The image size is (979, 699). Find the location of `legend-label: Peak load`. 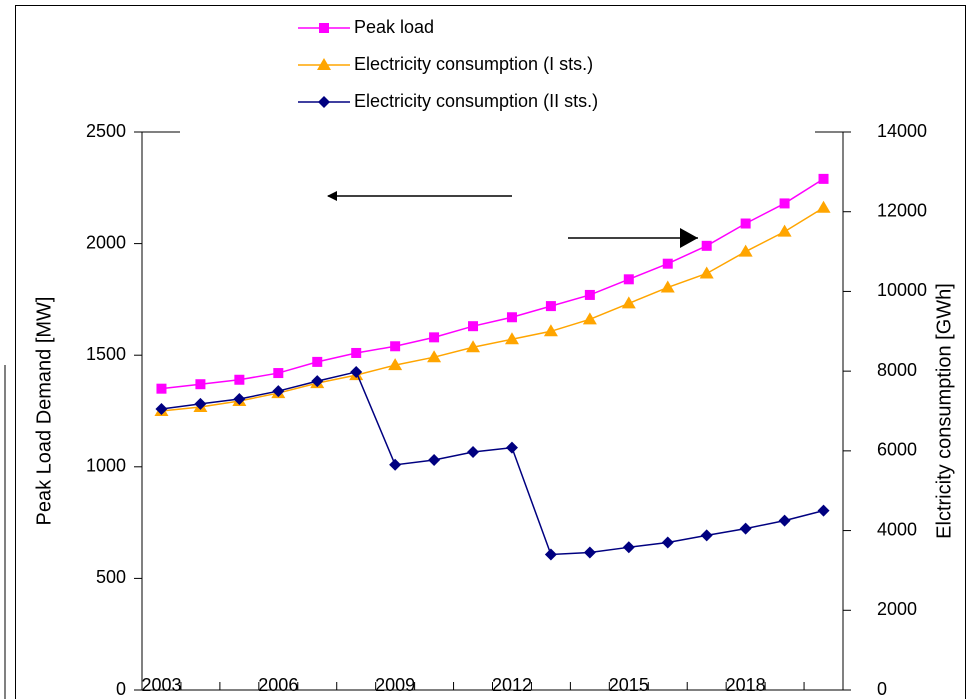

legend-label: Peak load is located at coordinates (394, 27).